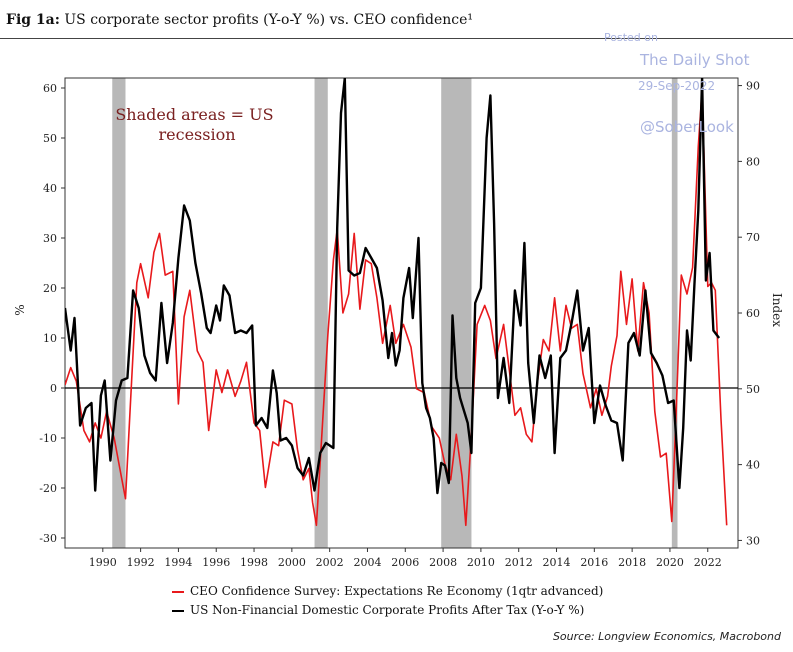  What do you see at coordinates (666, 636) in the screenshot?
I see `source-note: Source: Longview Economics, Macrobond` at bounding box center [666, 636].